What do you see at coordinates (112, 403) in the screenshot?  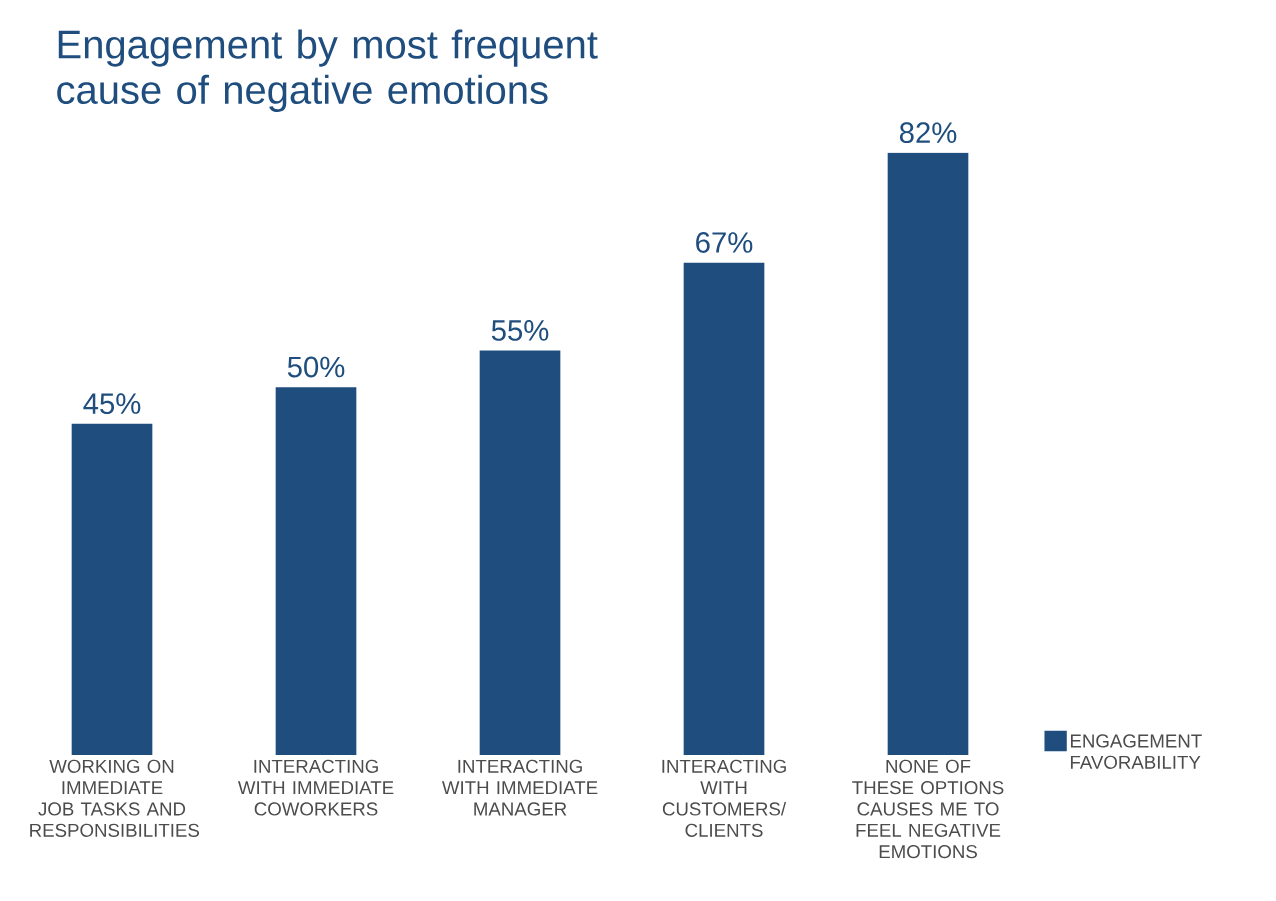 I see `data-label: 45%` at bounding box center [112, 403].